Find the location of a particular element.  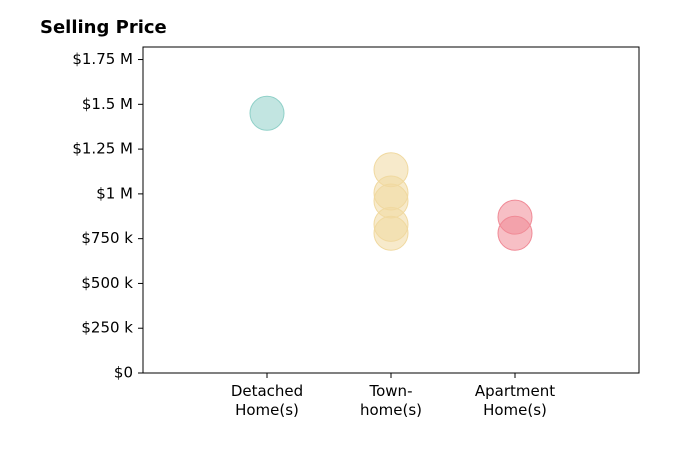

y-tick-label: $500 k is located at coordinates (107, 283).